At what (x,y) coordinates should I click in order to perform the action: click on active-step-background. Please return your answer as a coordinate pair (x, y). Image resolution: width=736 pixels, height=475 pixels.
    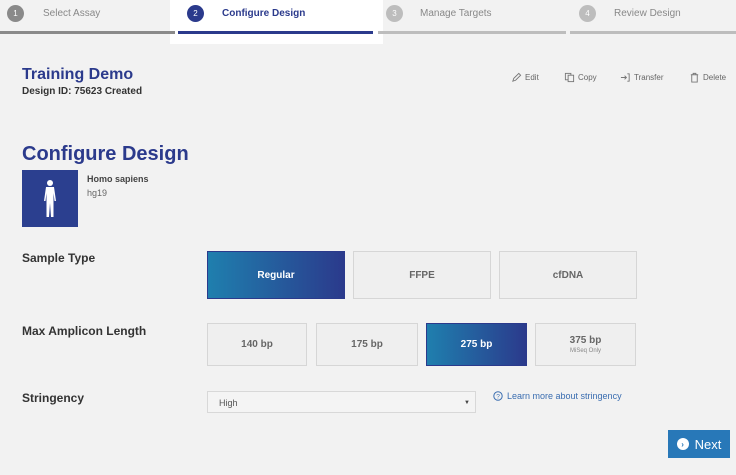
    Looking at the image, I should click on (276, 22).